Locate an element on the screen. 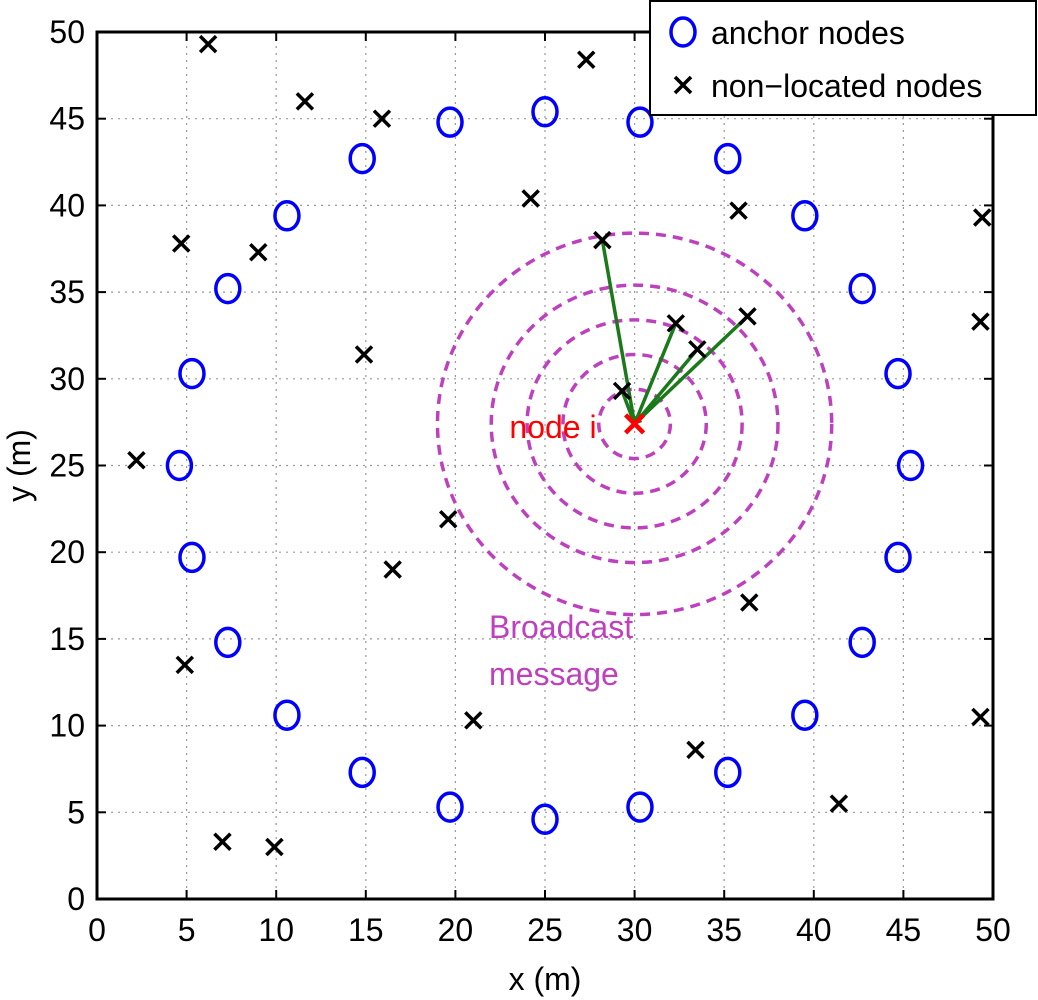 This screenshot has width=1038, height=1000. y-tick-label: 30 is located at coordinates (67, 379).